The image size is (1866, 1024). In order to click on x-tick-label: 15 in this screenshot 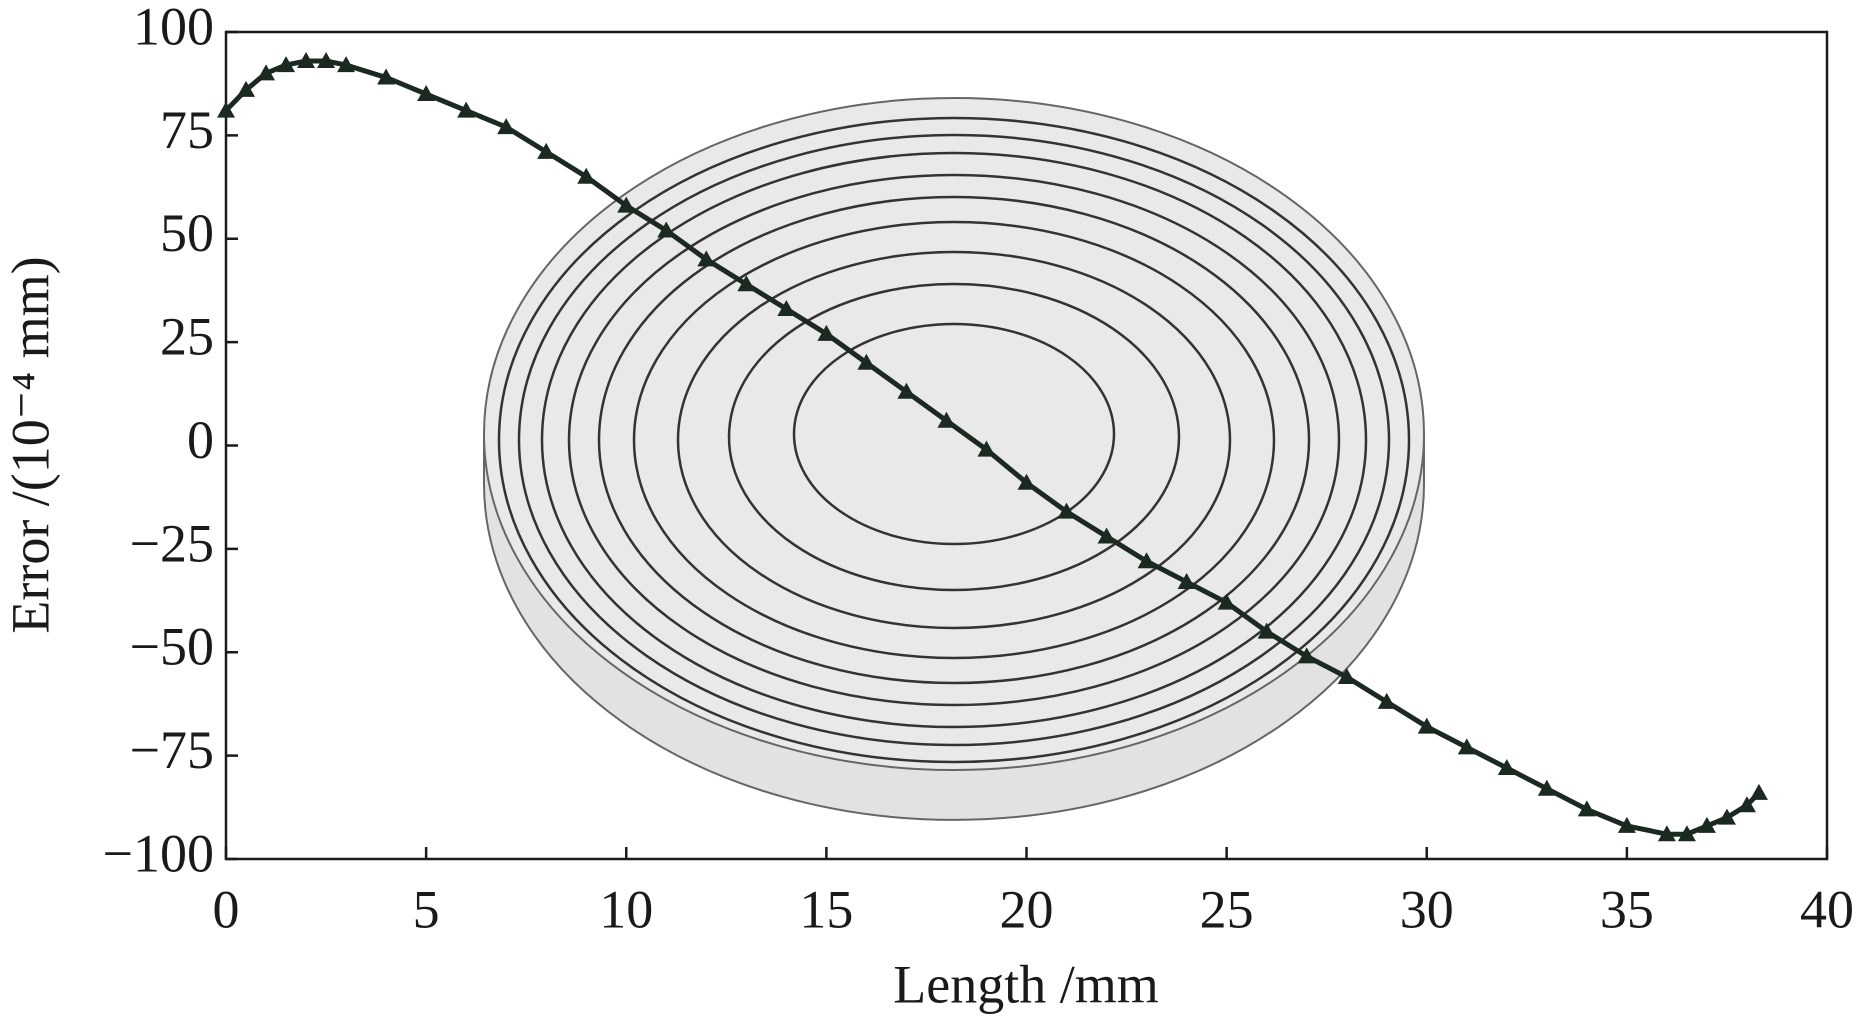, I will do `click(826, 909)`.